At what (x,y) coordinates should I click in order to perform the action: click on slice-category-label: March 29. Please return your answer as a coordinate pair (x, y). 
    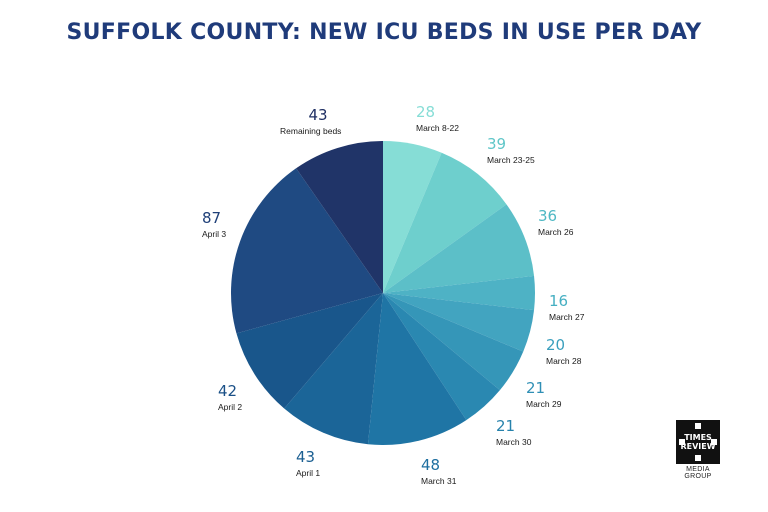
    Looking at the image, I should click on (544, 404).